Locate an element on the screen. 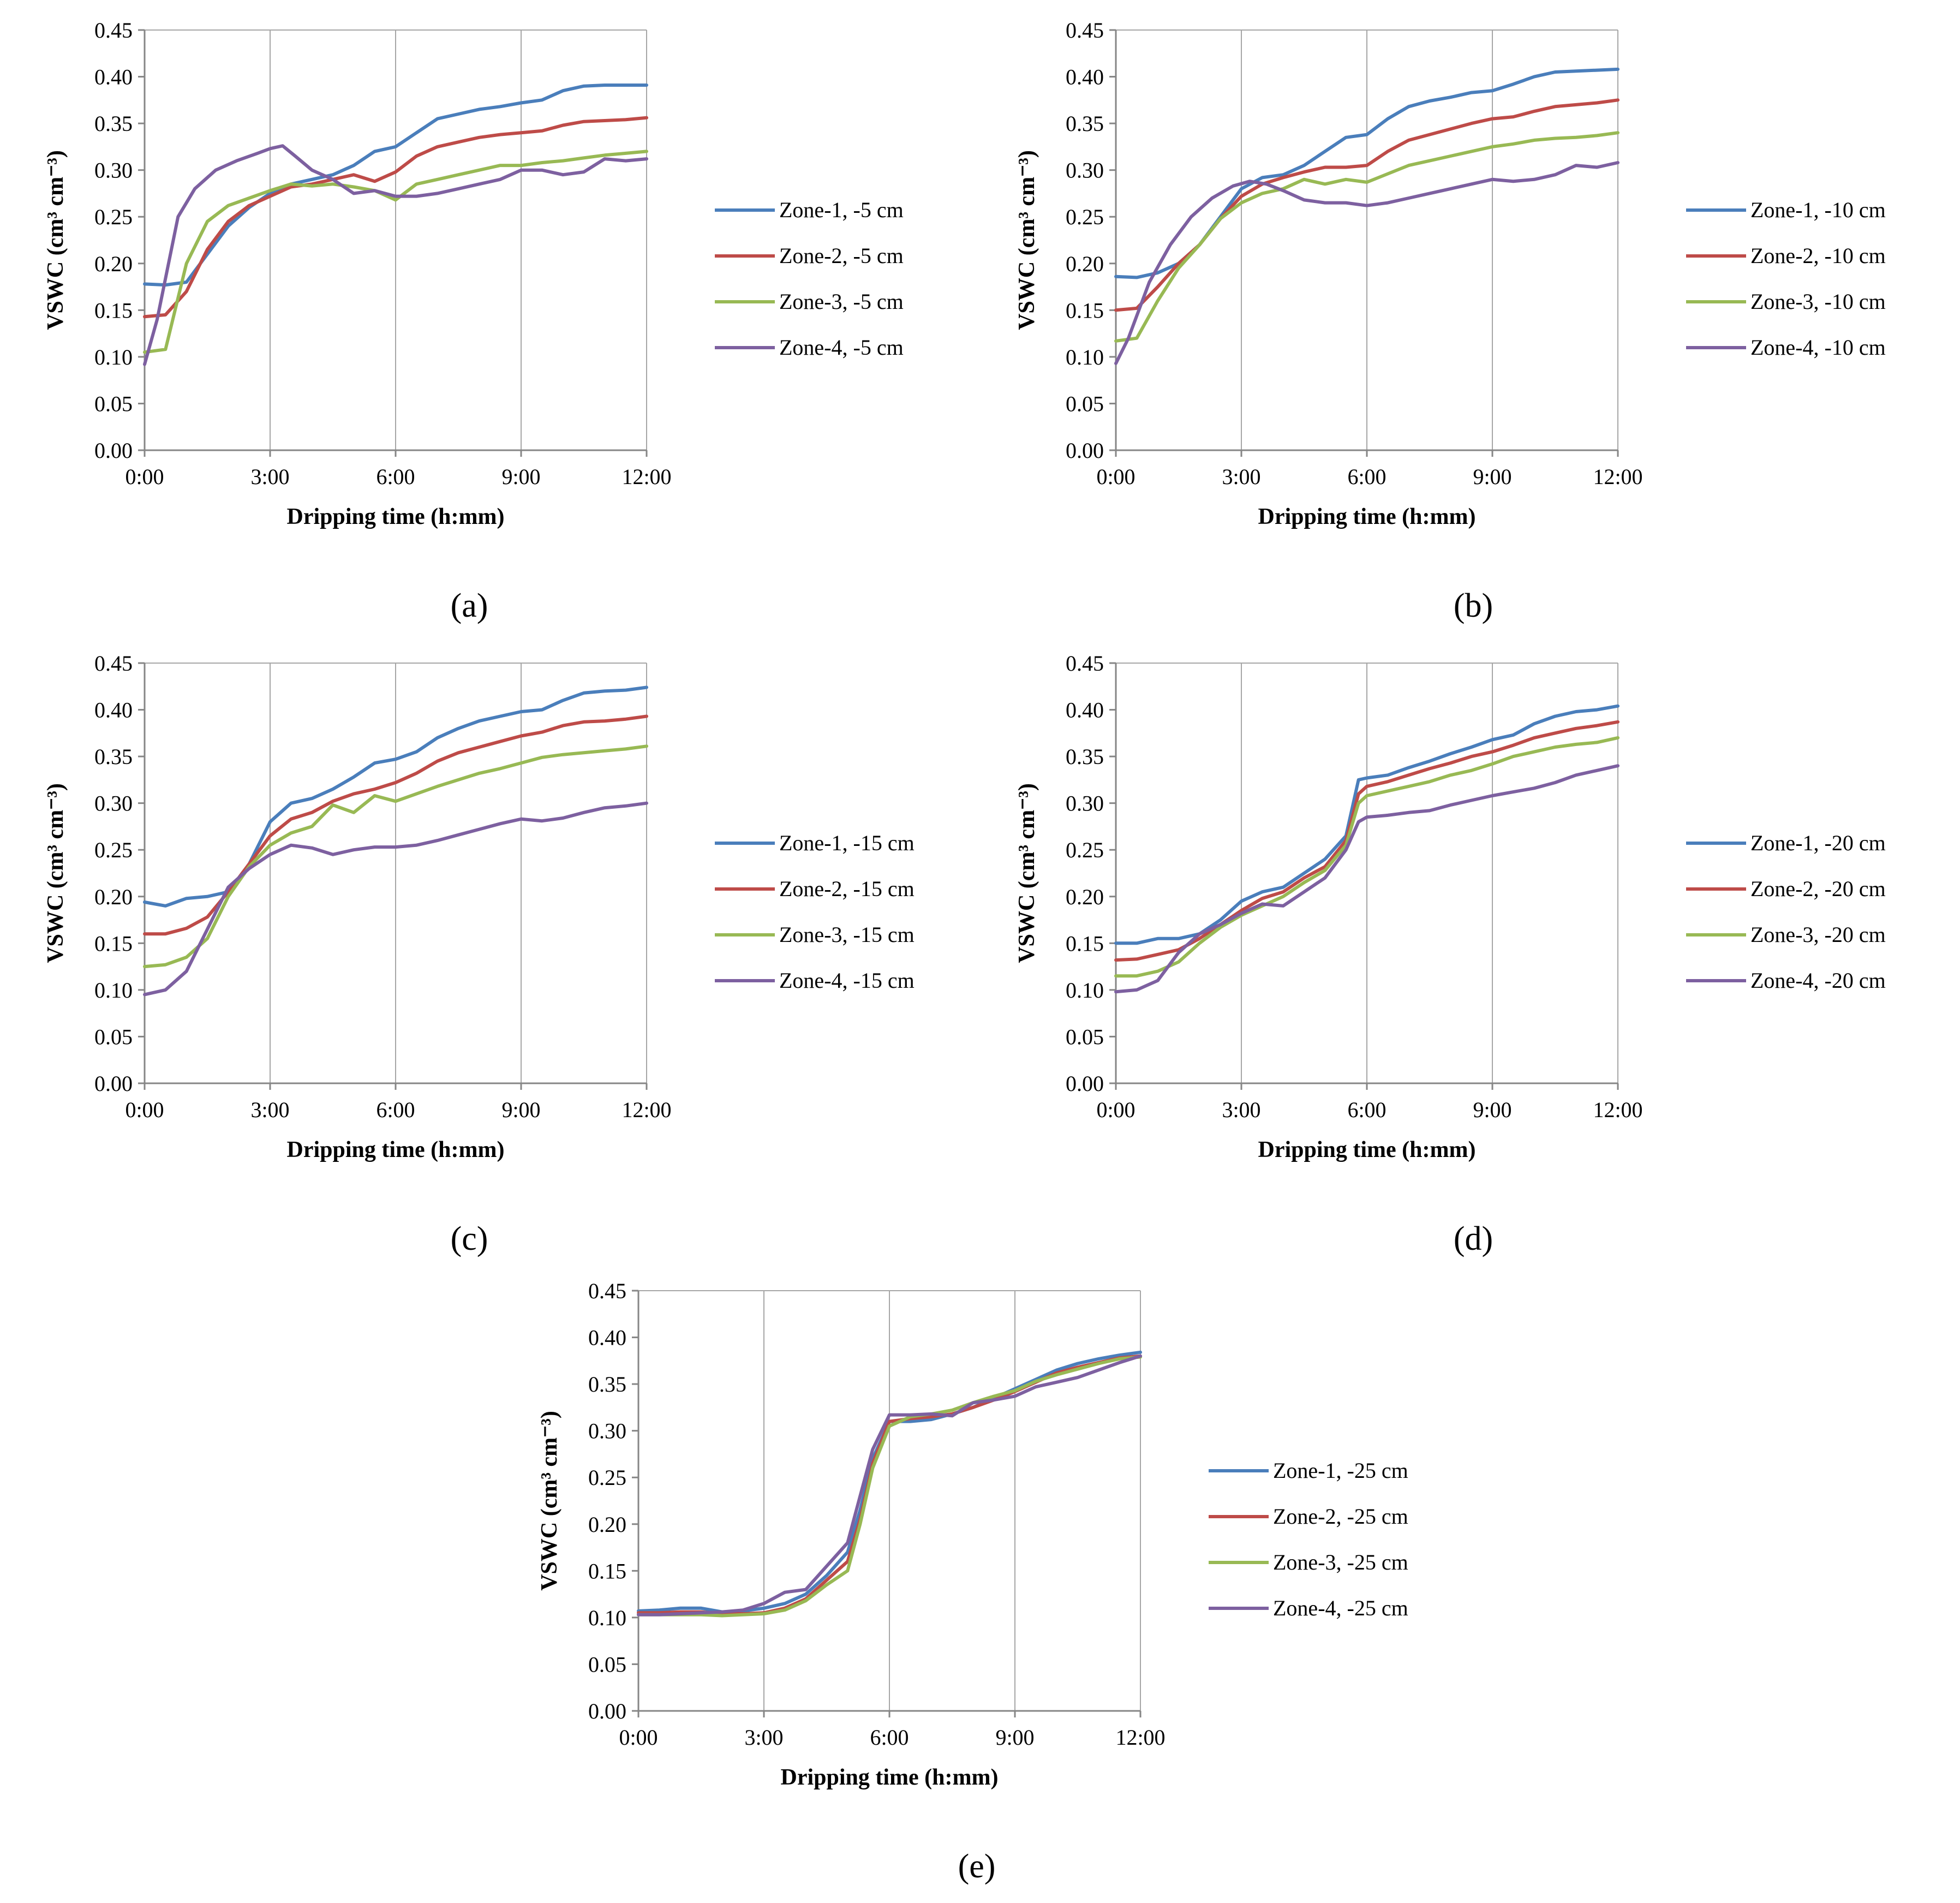  legend-label-zone-4: Zone-4, -10 cm is located at coordinates (1818, 348).